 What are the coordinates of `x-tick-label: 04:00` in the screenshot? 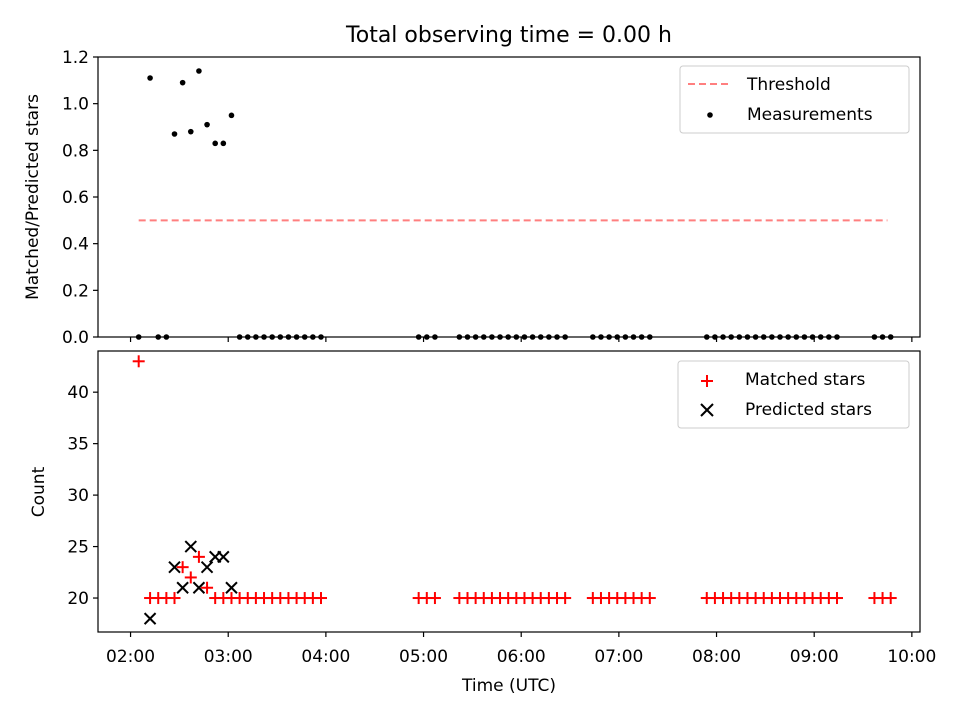 It's located at (325, 657).